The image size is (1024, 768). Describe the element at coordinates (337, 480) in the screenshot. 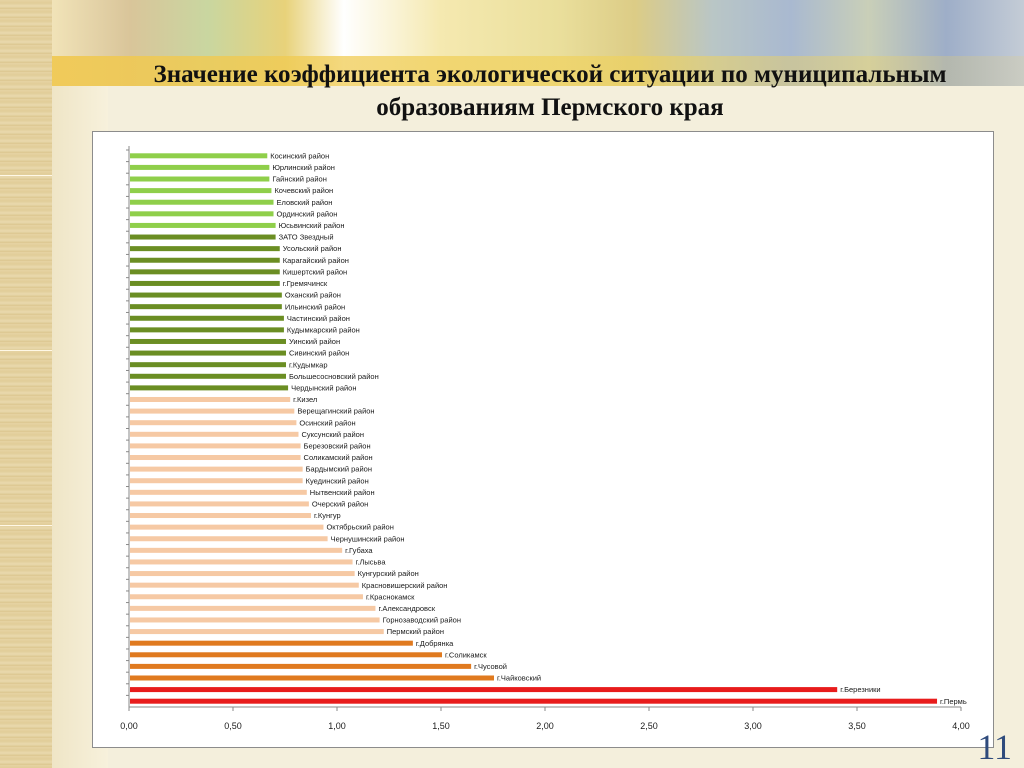

I see `bar-label: Куединский район` at that location.